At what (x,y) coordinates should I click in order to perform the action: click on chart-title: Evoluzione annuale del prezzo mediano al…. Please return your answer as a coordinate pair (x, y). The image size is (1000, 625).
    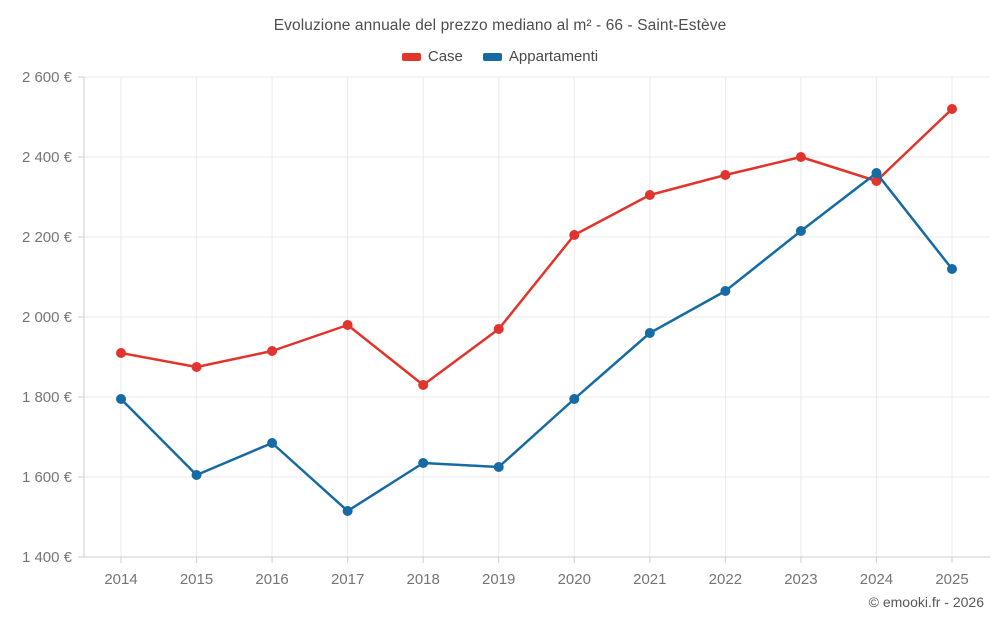
    Looking at the image, I should click on (500, 25).